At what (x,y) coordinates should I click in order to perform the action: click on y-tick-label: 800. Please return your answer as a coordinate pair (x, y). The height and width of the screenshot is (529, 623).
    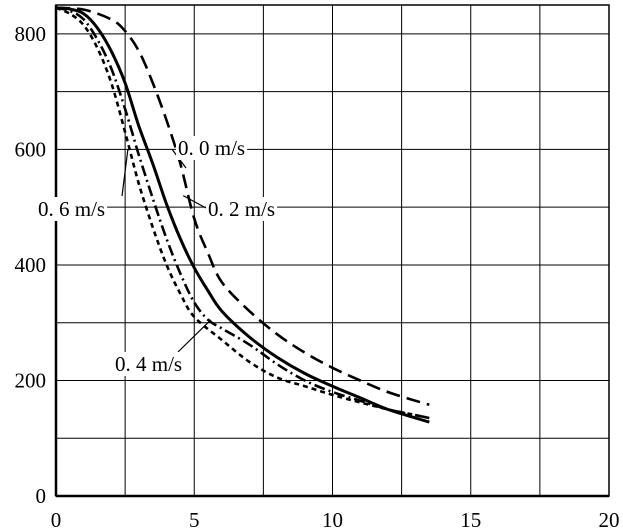
    Looking at the image, I should click on (31, 34).